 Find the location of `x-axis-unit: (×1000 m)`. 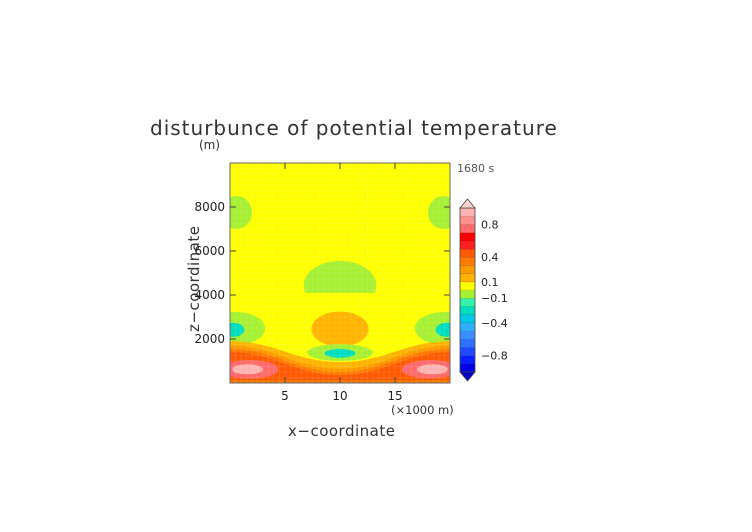

x-axis-unit: (×1000 m) is located at coordinates (422, 410).